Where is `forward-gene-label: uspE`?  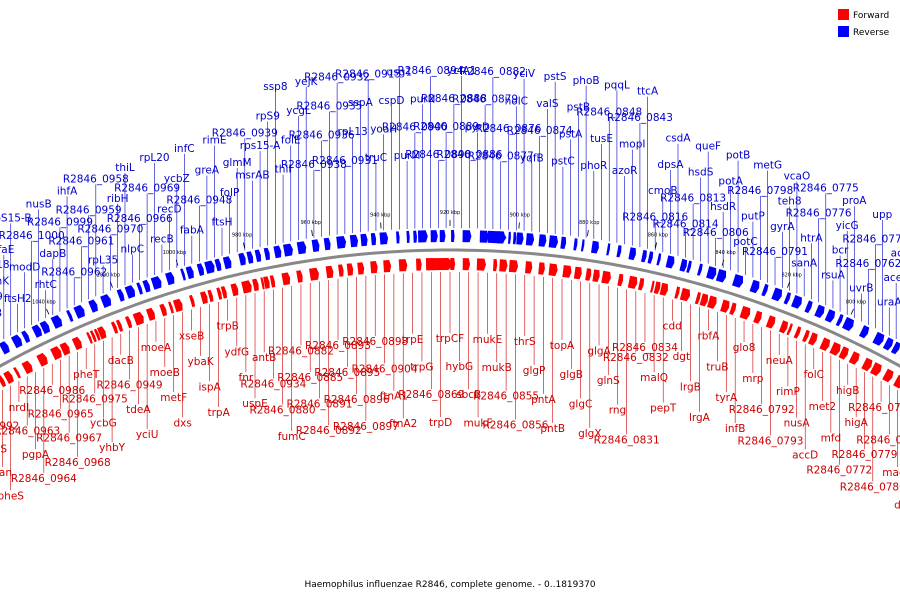
forward-gene-label: uspE is located at coordinates (254, 404).